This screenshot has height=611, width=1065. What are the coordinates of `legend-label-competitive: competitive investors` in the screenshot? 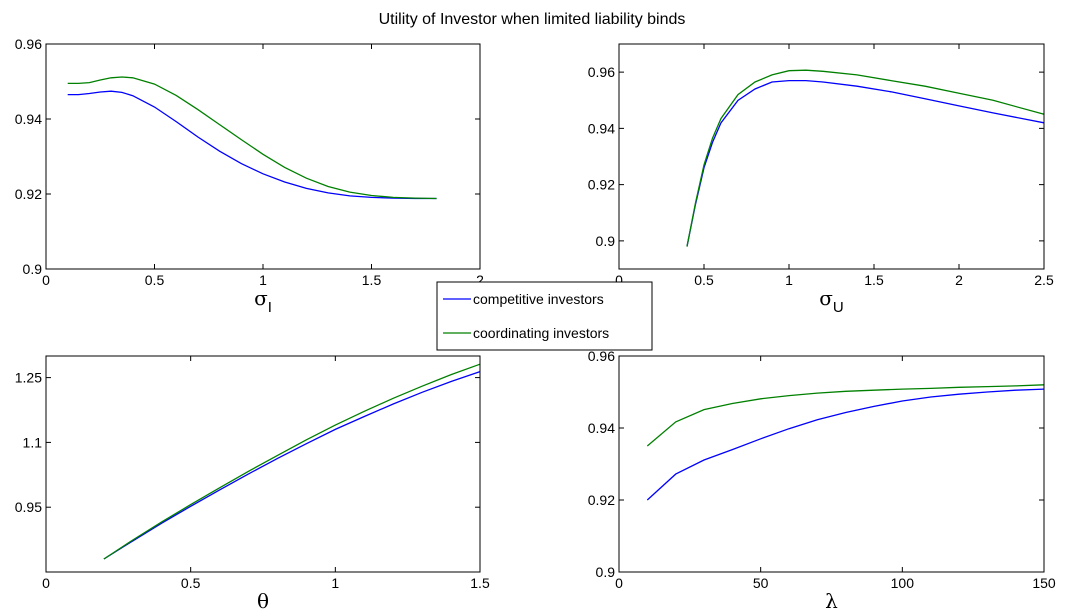 It's located at (538, 299).